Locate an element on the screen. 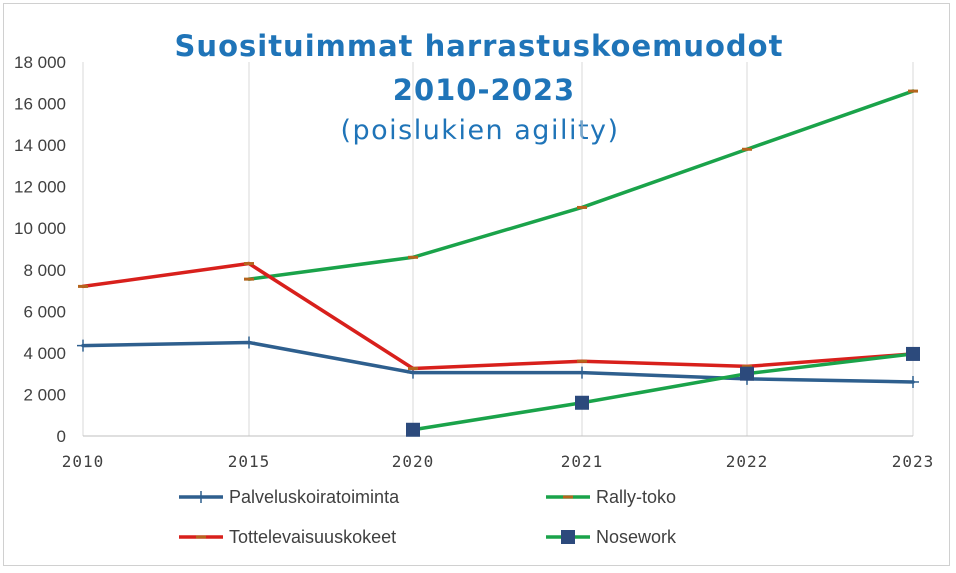 The width and height of the screenshot is (956, 573). chart-title: Suosituimmat harrastuskoemuodot is located at coordinates (479, 46).